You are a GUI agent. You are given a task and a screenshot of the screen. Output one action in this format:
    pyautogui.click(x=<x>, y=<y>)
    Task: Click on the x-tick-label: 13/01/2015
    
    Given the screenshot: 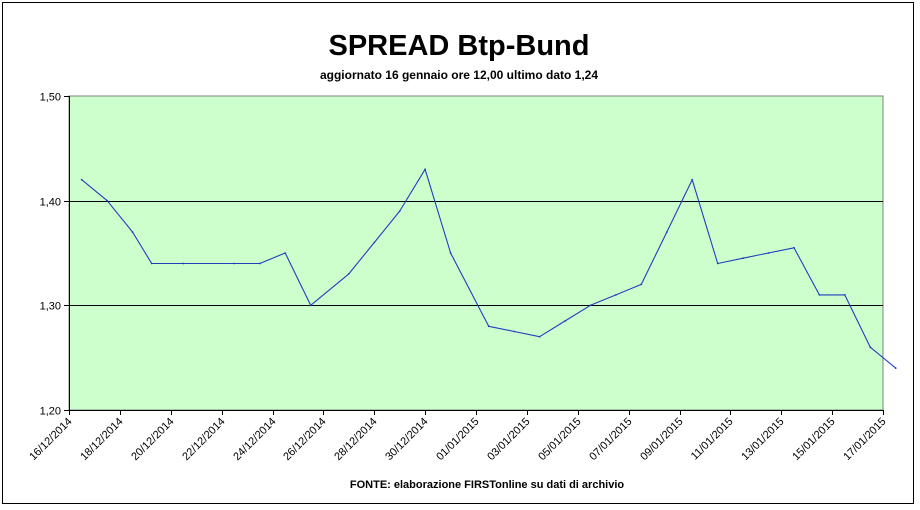 What is the action you would take?
    pyautogui.click(x=762, y=439)
    